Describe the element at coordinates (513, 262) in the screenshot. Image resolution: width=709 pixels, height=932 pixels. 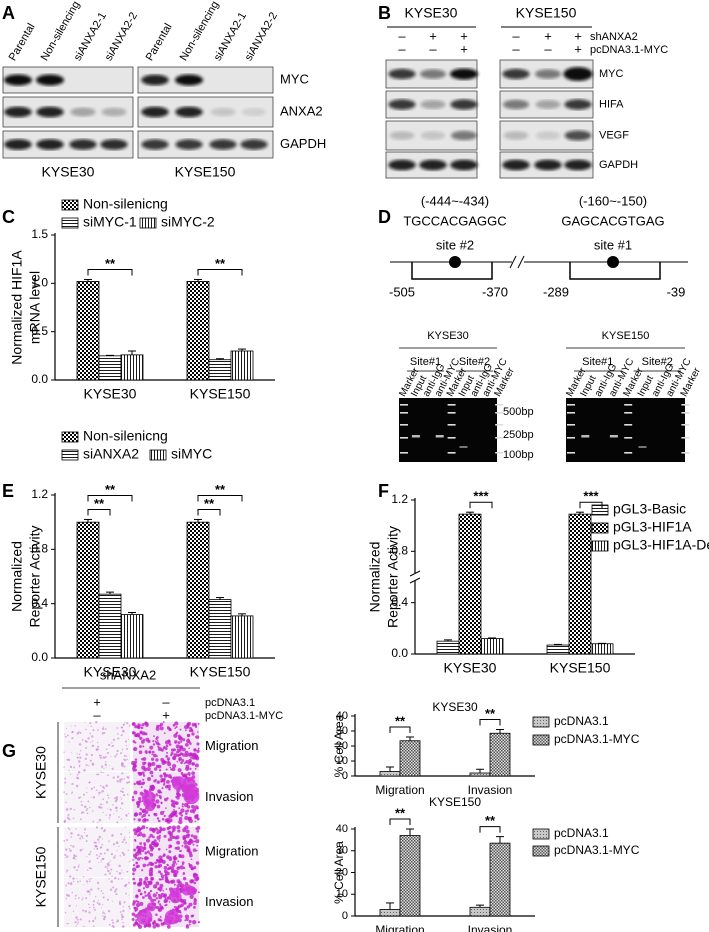
I see `rule` at that location.